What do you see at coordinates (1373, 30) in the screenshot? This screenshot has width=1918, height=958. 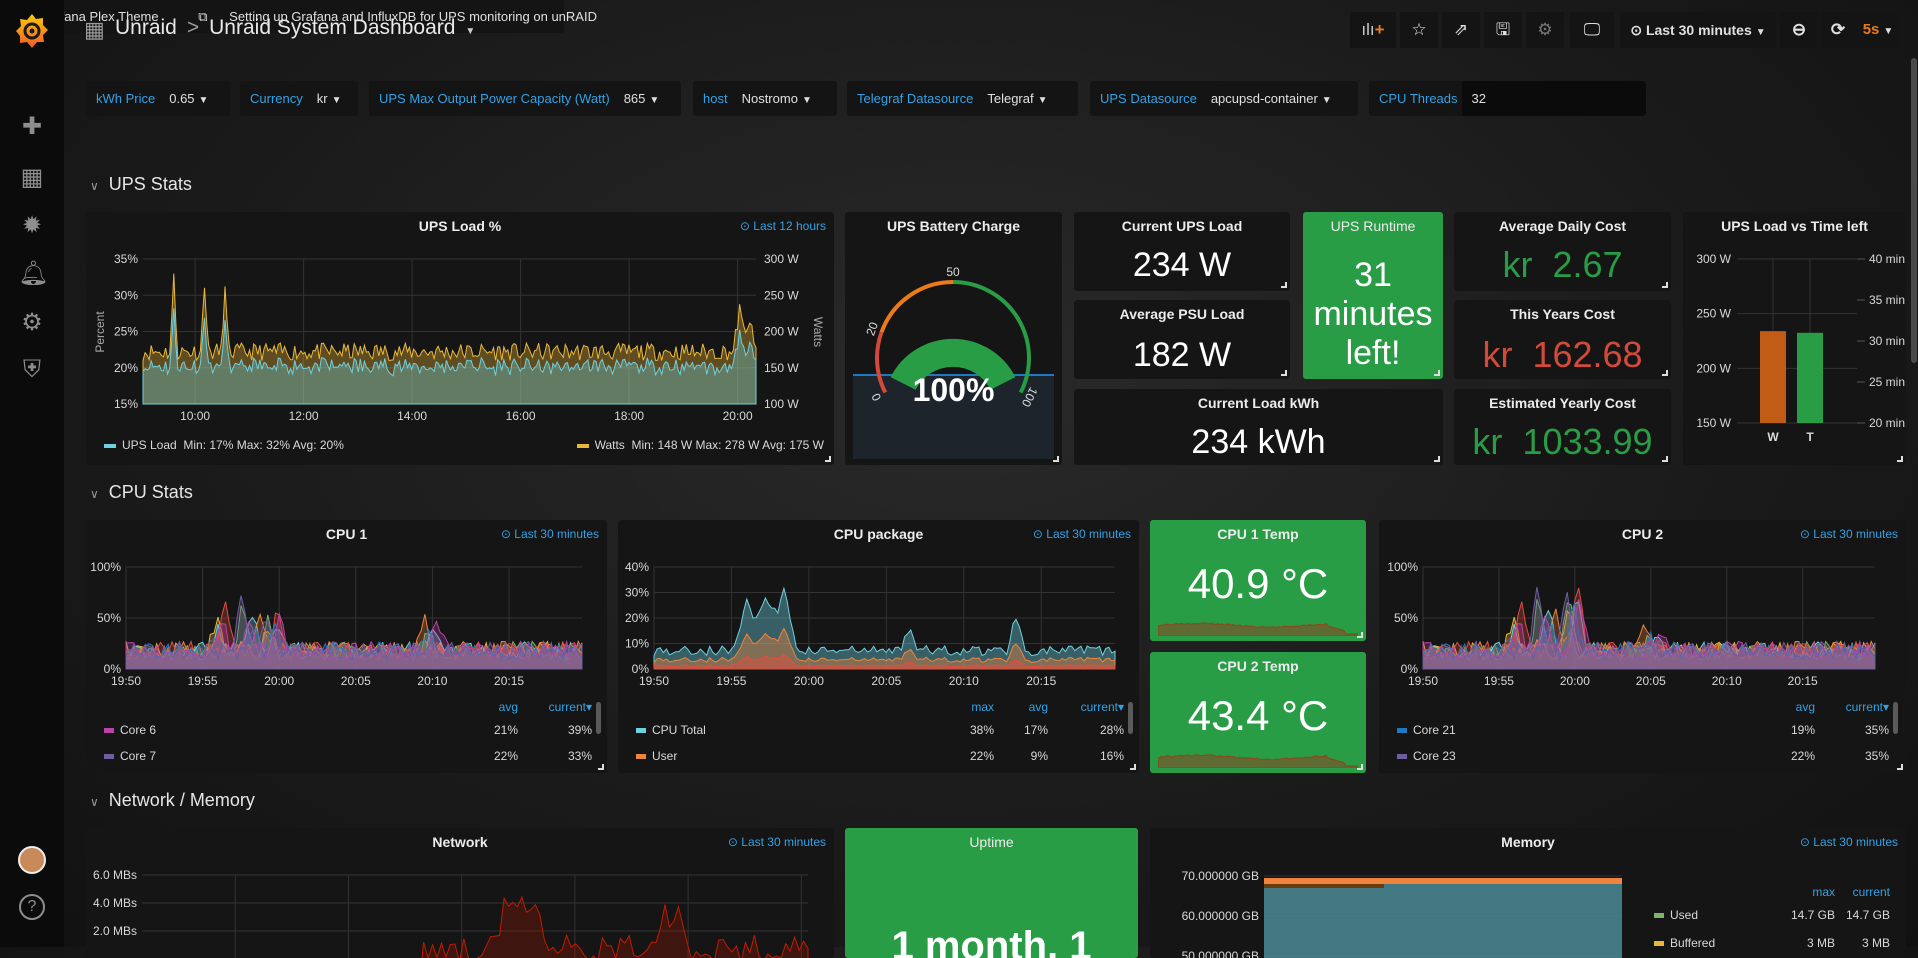 I see `add-panel-button: ılı+` at bounding box center [1373, 30].